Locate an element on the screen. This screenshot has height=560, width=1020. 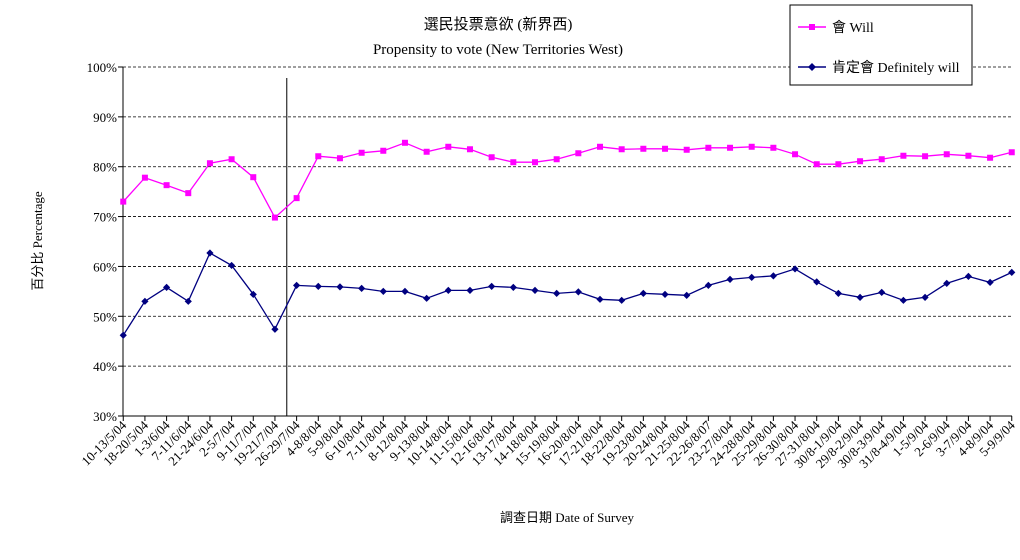
y-tick-label: 60% is located at coordinates (105, 266).